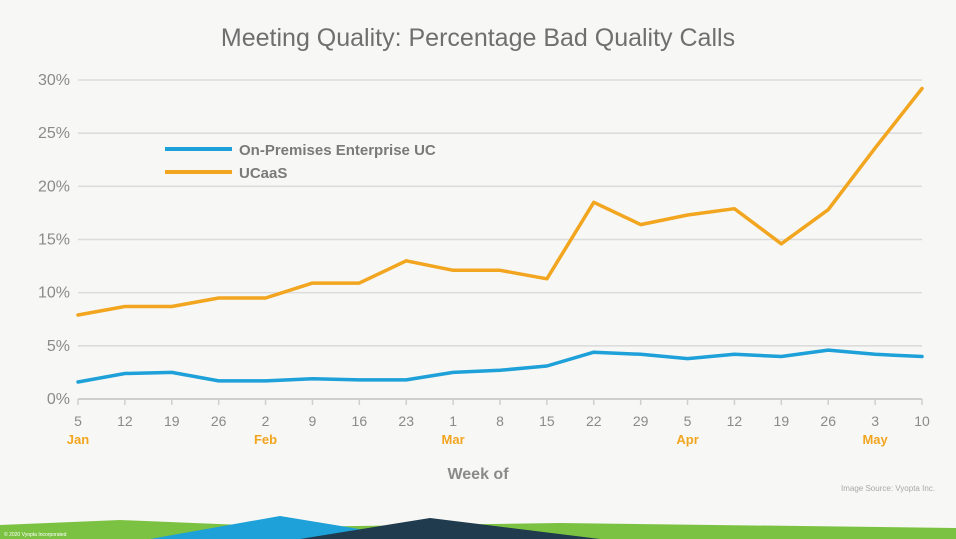 The height and width of the screenshot is (539, 956). I want to click on x-axis-title: Week of, so click(478, 474).